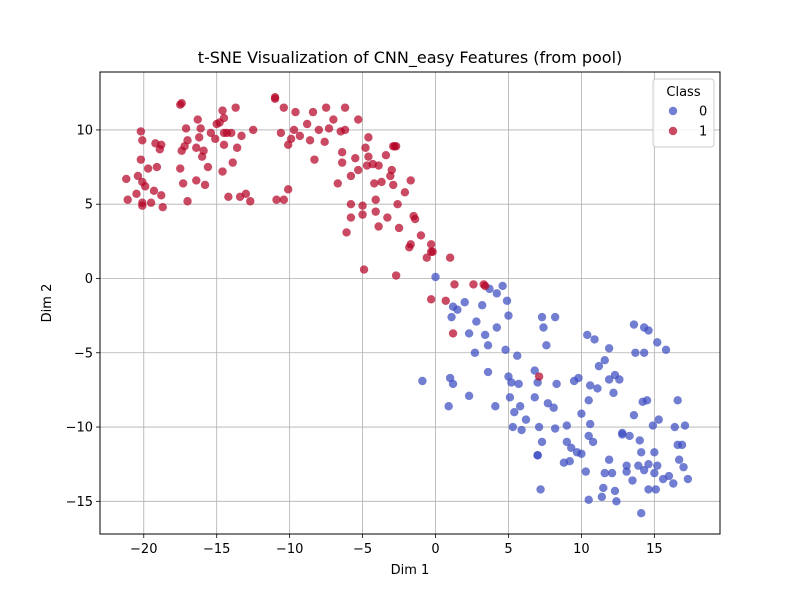 The width and height of the screenshot is (800, 604). I want to click on y-axis-label: Dim 2, so click(47, 303).